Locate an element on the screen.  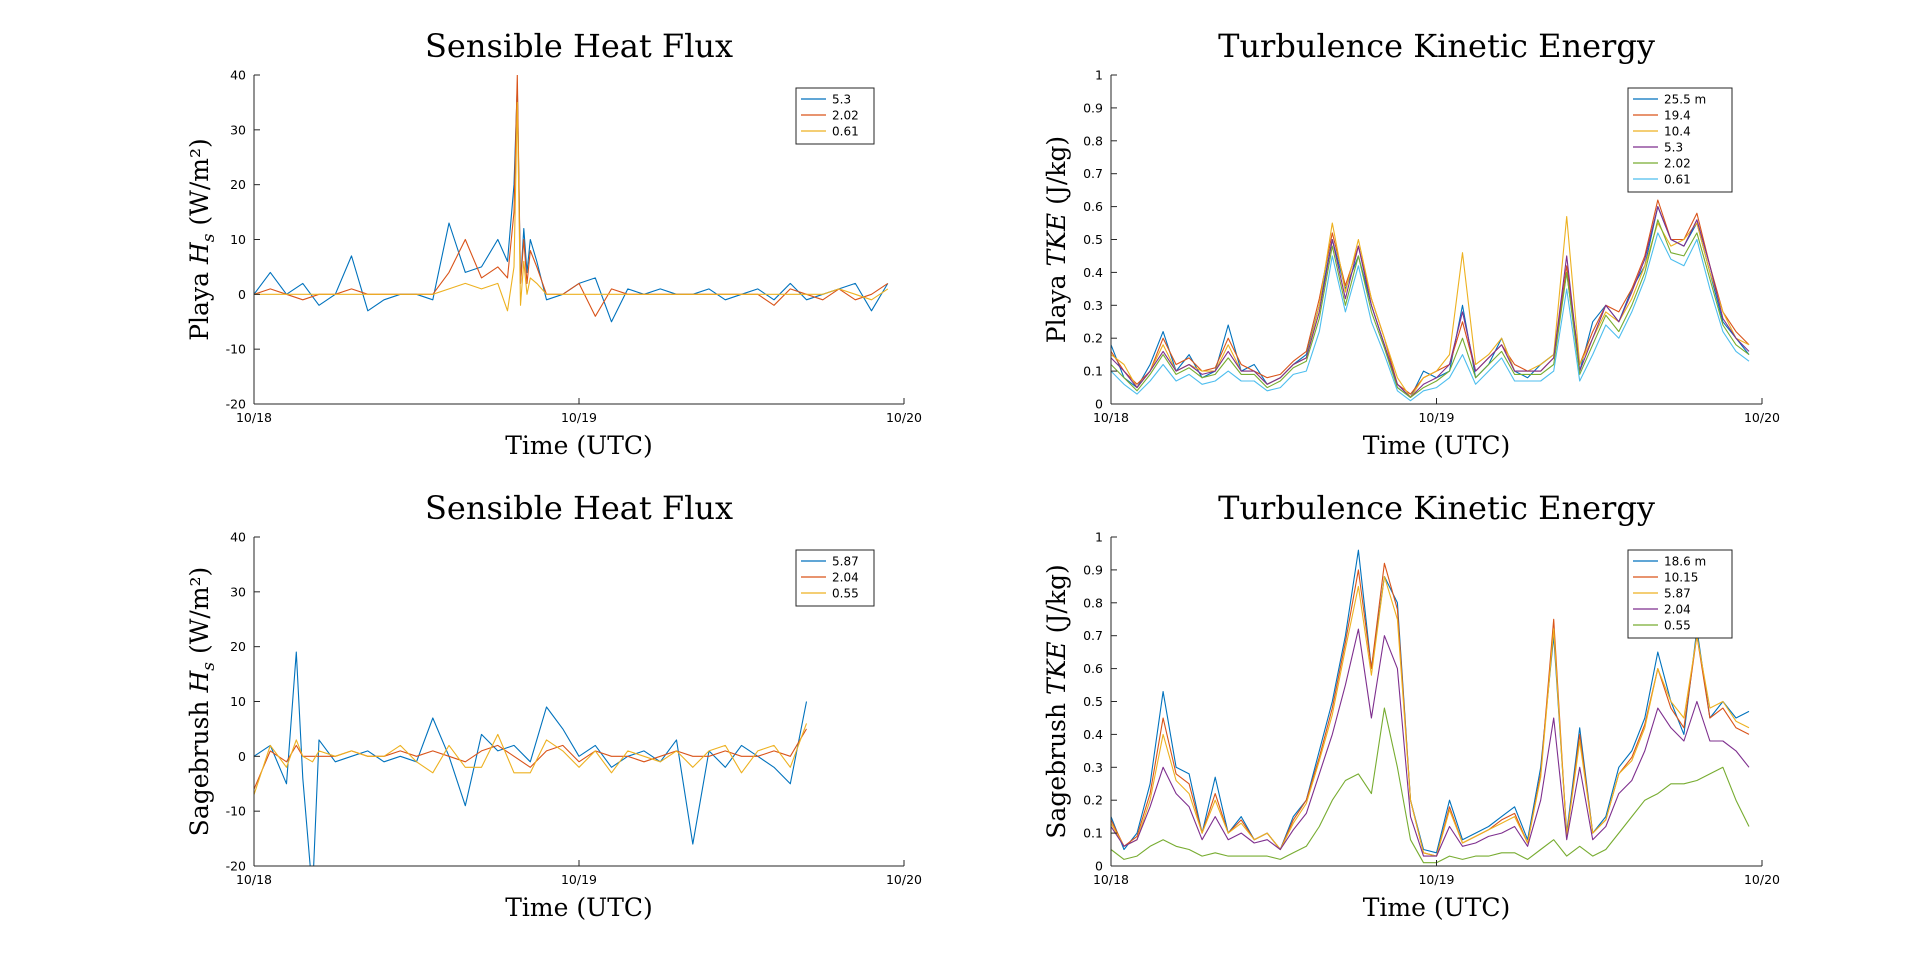
legend: 18.6 m 10.15 5.87 2.04 0.55 is located at coordinates (1680, 594).